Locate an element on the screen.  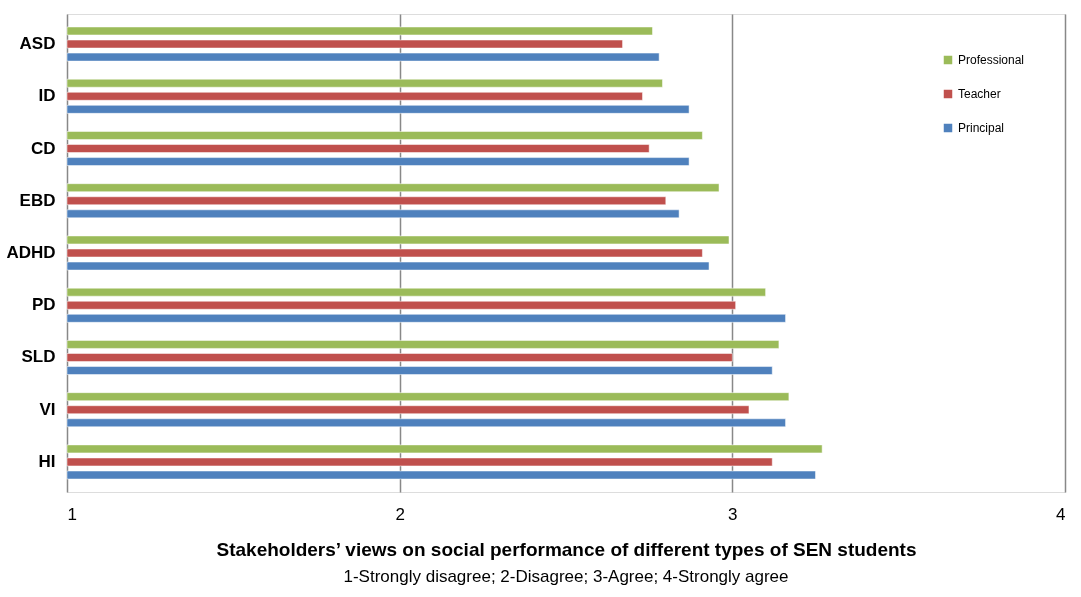
y-tick-label: ADHD is located at coordinates (31, 252).